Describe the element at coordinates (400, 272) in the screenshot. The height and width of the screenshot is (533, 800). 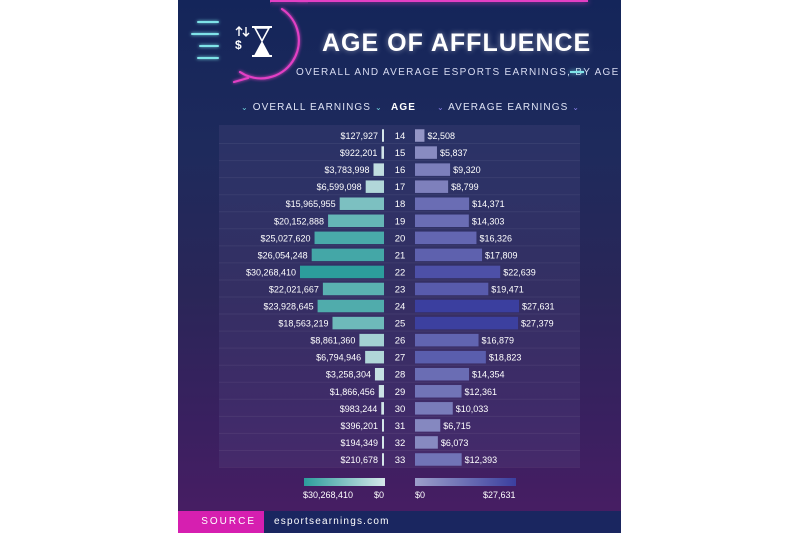
I see `age-label: 22` at that location.